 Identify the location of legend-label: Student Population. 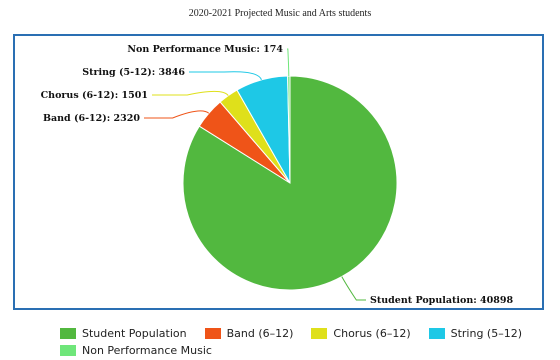
(134, 333).